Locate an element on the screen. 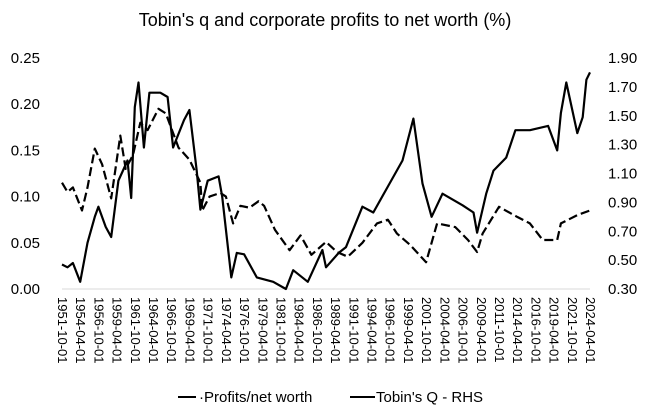 This screenshot has height=420, width=650. y2-tick-label: 1.30 is located at coordinates (622, 145).